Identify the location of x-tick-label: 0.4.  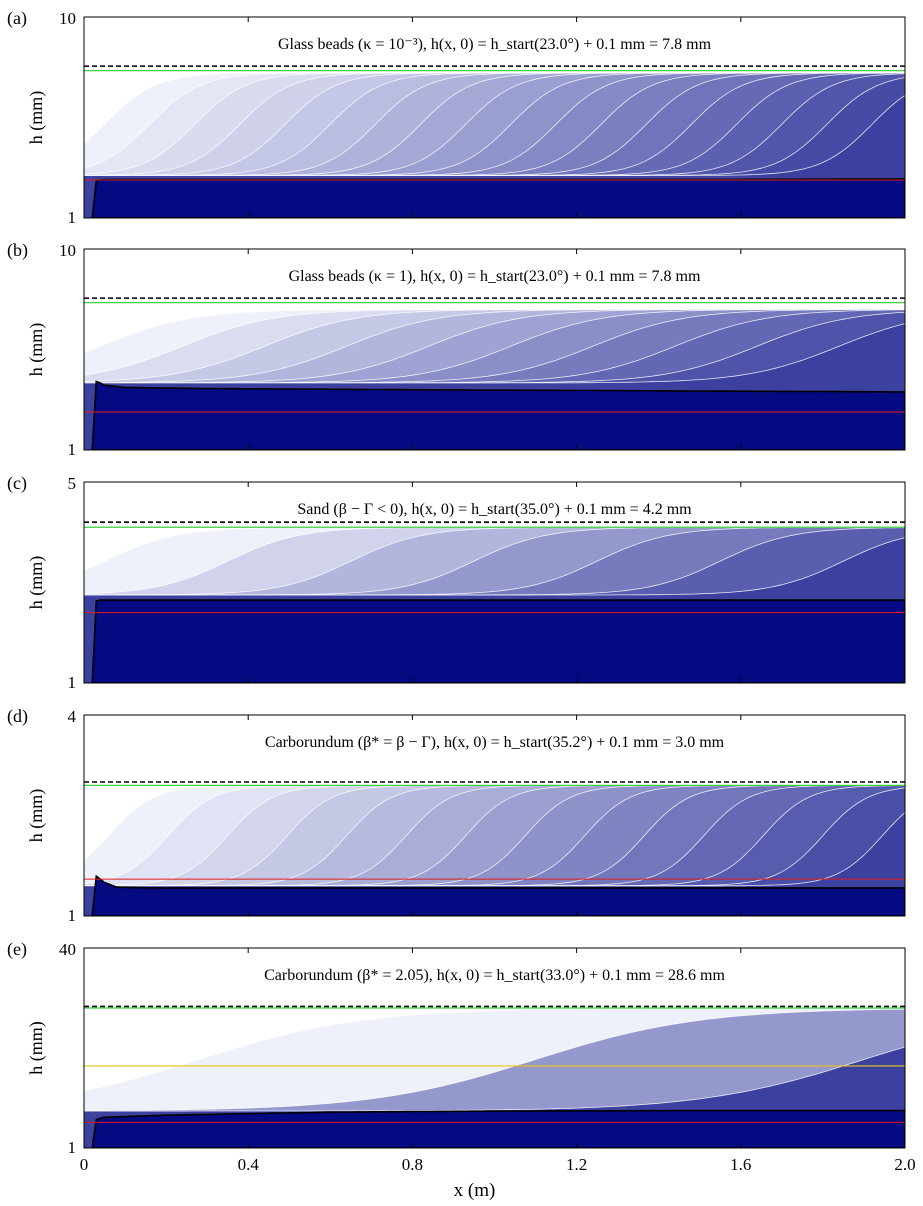
(249, 1164).